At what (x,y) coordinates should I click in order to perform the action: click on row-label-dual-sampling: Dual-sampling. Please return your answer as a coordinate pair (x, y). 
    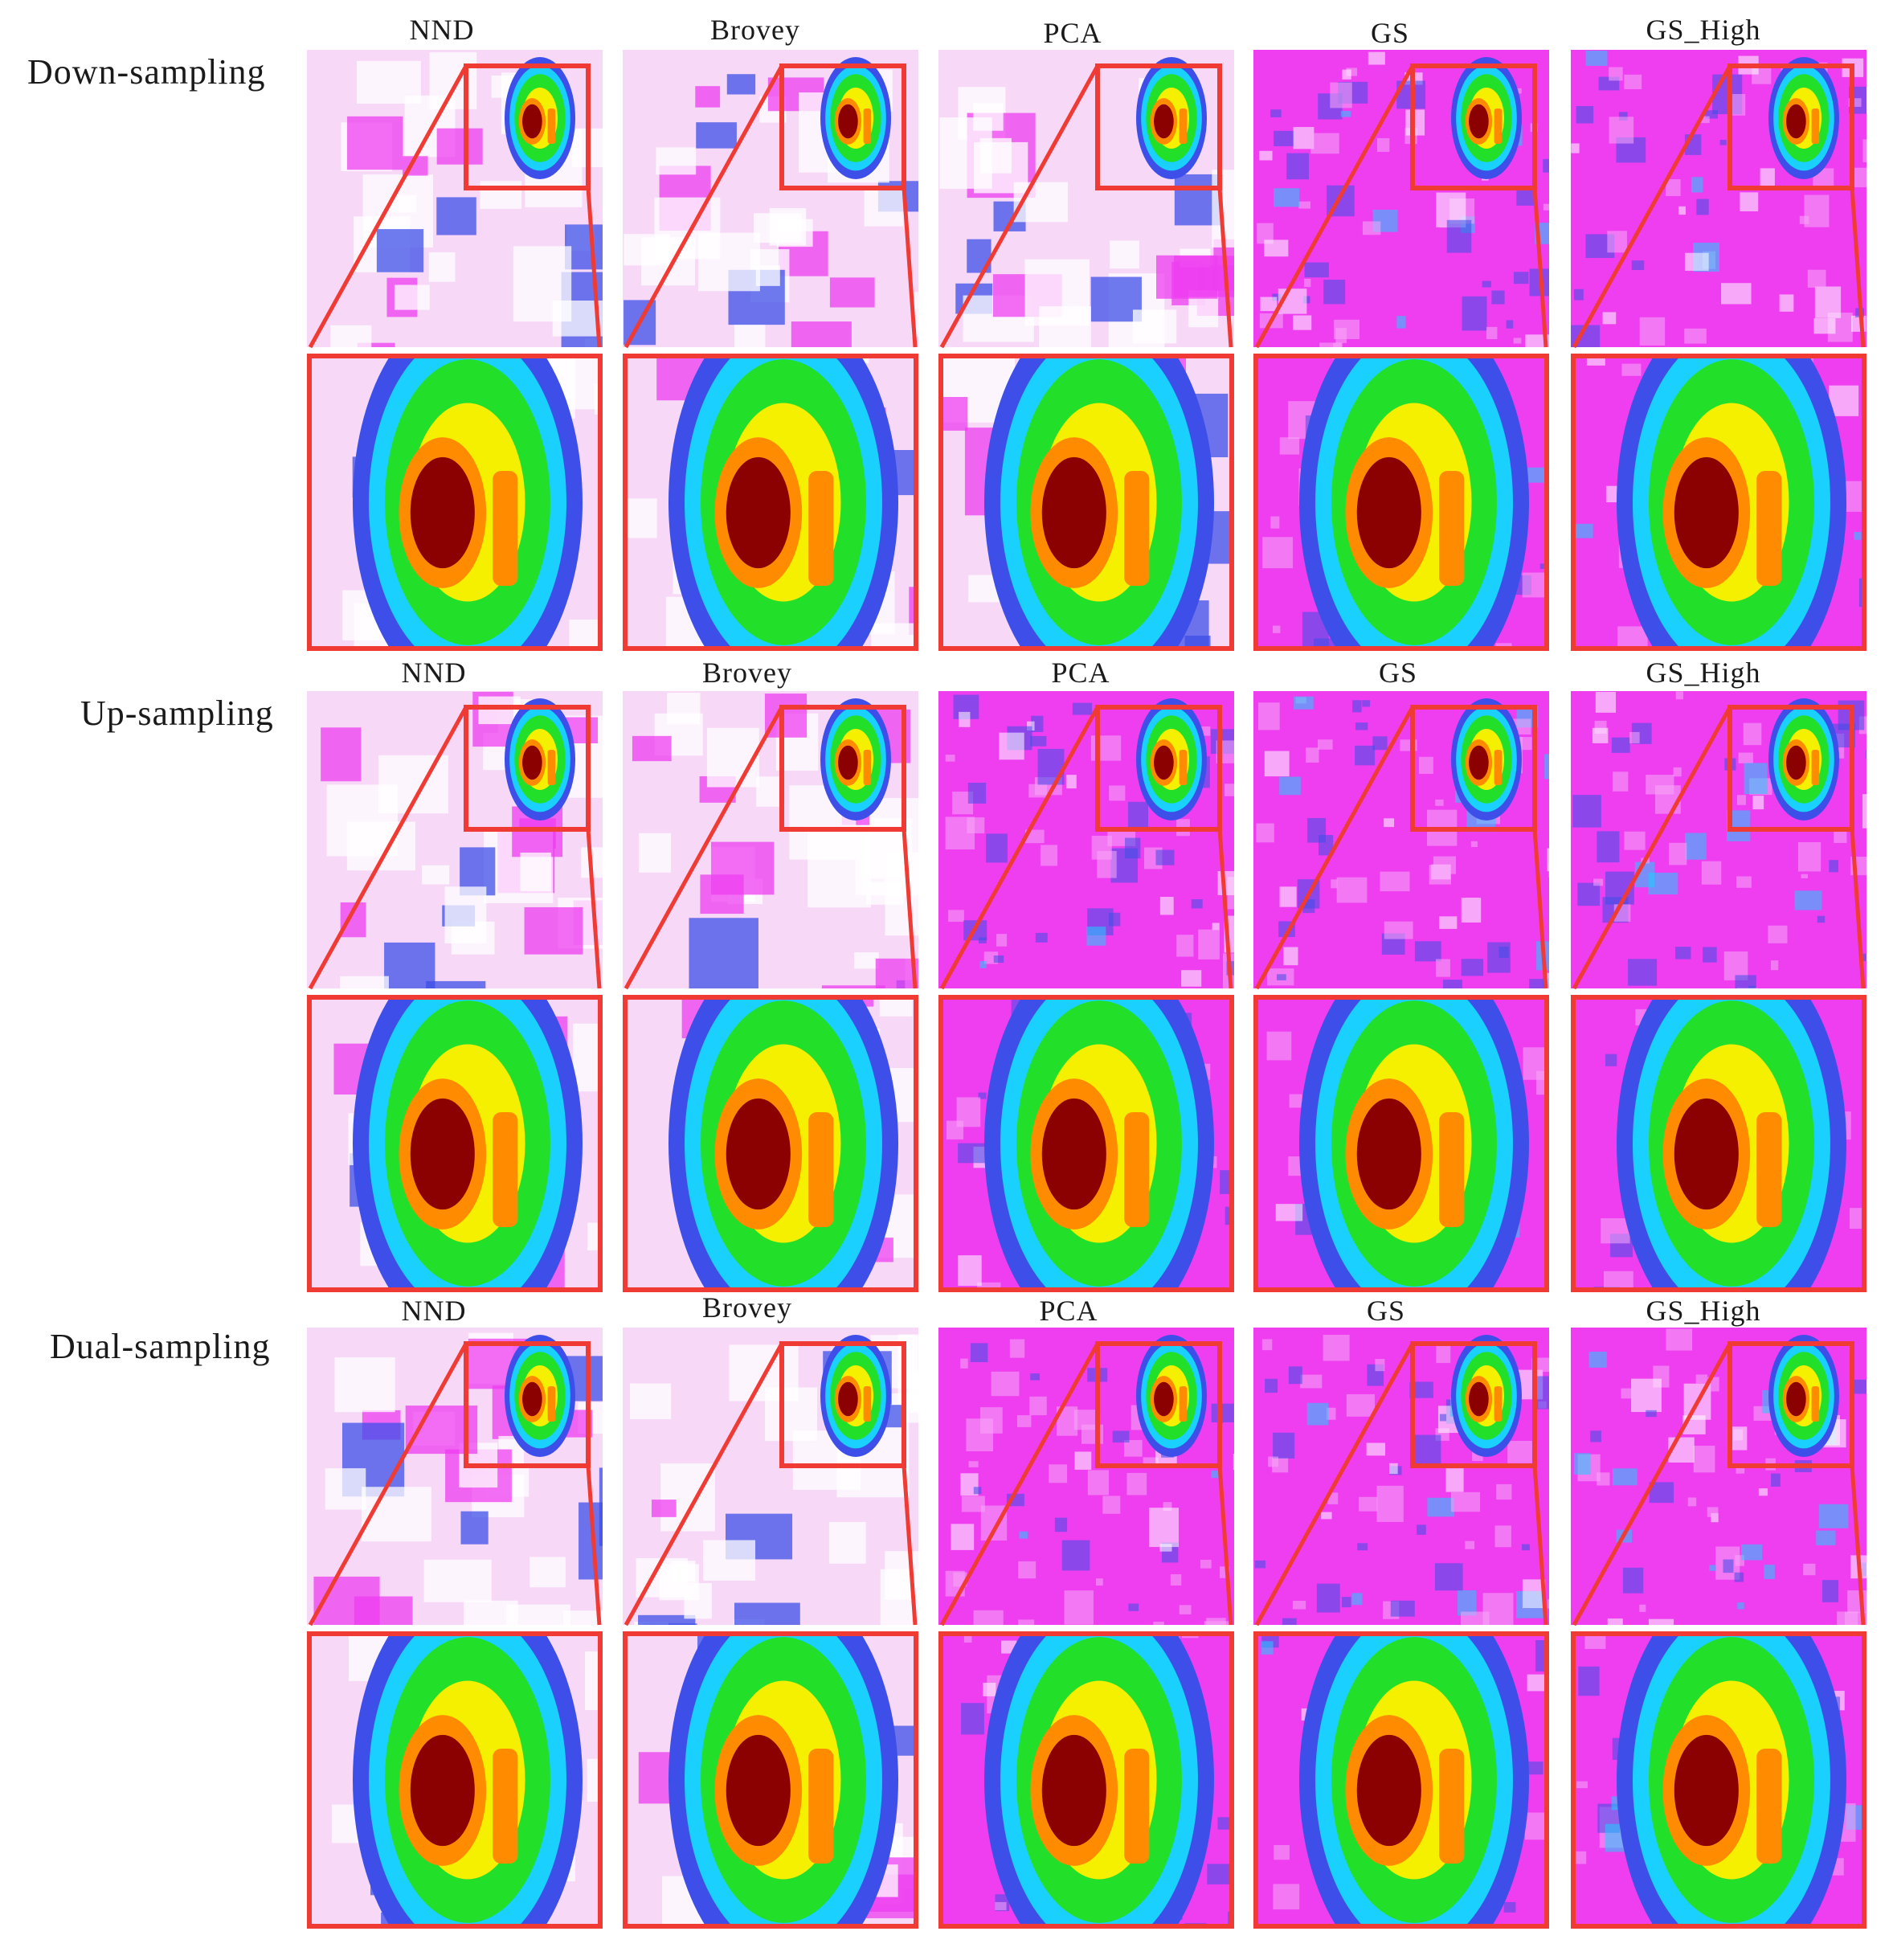
    Looking at the image, I should click on (160, 1346).